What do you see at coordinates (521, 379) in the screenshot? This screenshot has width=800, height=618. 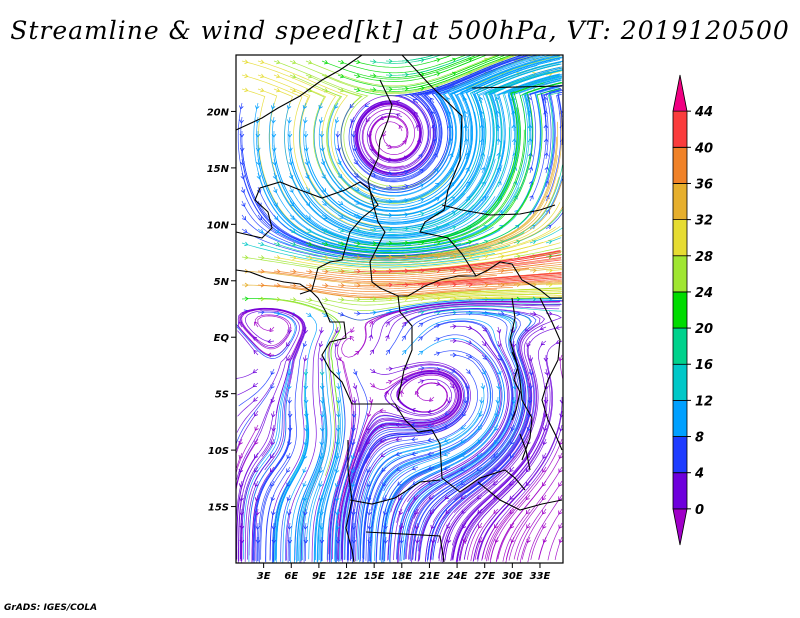 I see `border-line` at bounding box center [521, 379].